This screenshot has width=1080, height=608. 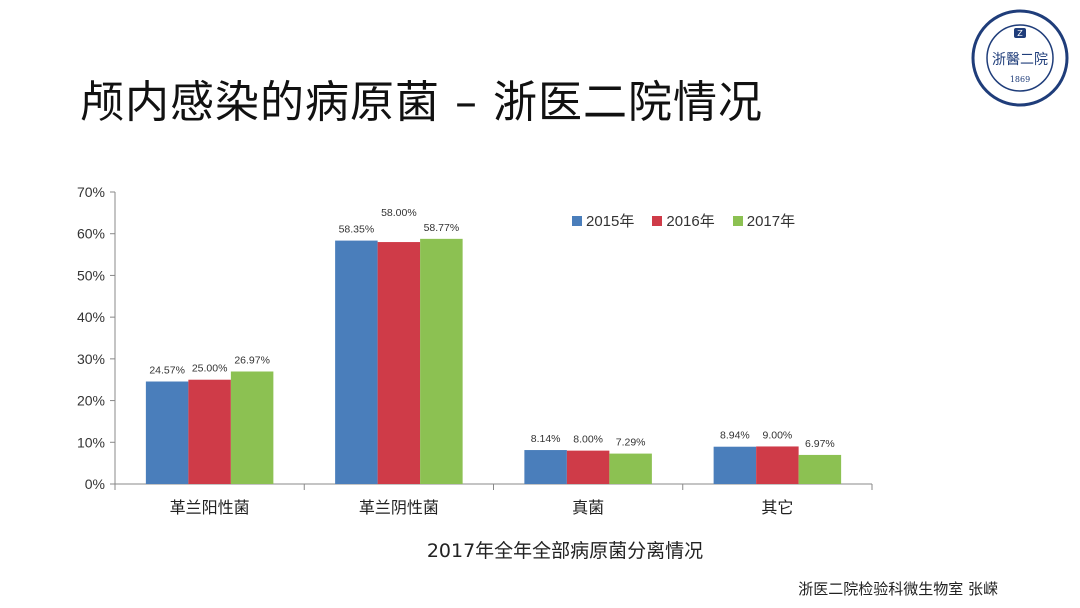 What do you see at coordinates (898, 589) in the screenshot?
I see `slide-footer: 浙医二院检验科微生物室 张嵘` at bounding box center [898, 589].